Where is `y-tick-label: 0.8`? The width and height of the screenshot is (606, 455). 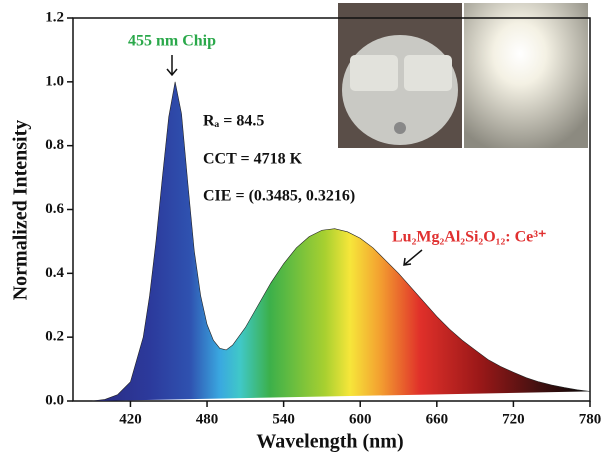 y-tick-label: 0.8 is located at coordinates (54, 145).